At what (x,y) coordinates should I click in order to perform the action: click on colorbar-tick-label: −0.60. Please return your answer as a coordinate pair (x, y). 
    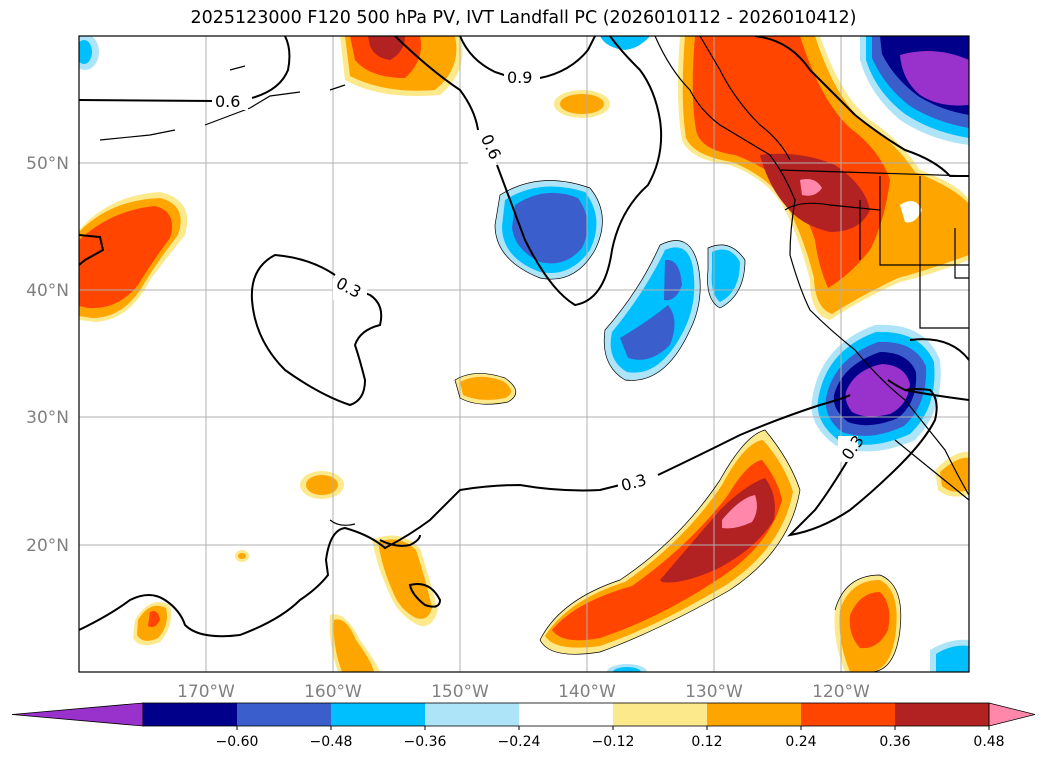
    Looking at the image, I should click on (237, 742).